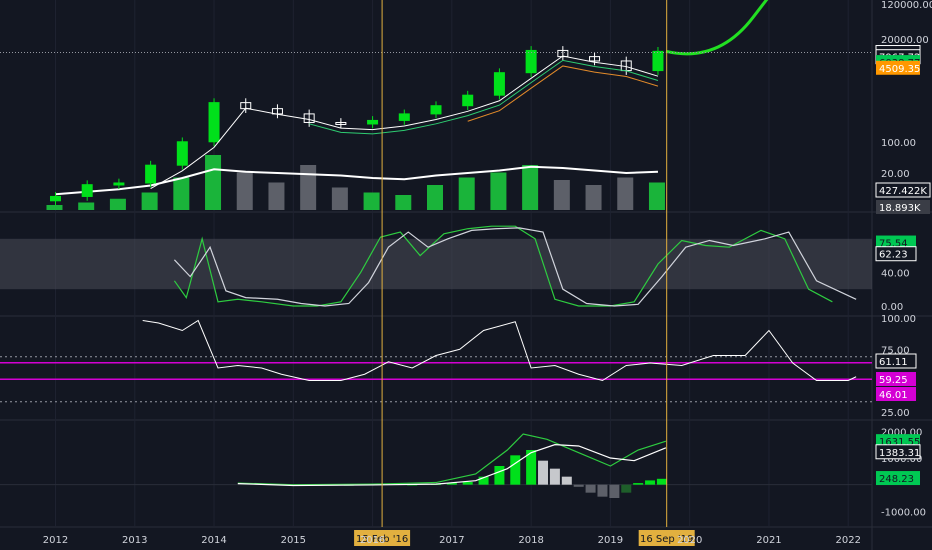 Image resolution: width=932 pixels, height=550 pixels. What do you see at coordinates (900, 208) in the screenshot?
I see `volume-tag-label: 18.893K` at bounding box center [900, 208].